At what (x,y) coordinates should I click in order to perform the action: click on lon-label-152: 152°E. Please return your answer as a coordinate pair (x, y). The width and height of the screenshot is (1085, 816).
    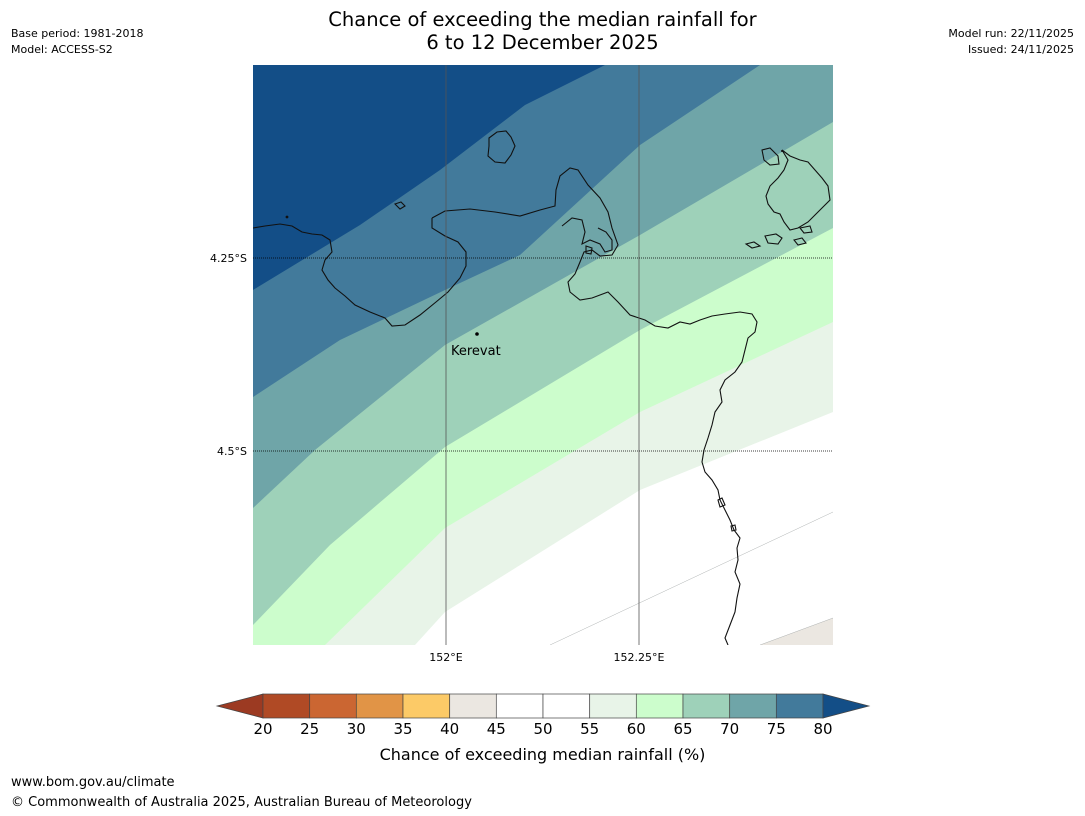
    Looking at the image, I should click on (445, 657).